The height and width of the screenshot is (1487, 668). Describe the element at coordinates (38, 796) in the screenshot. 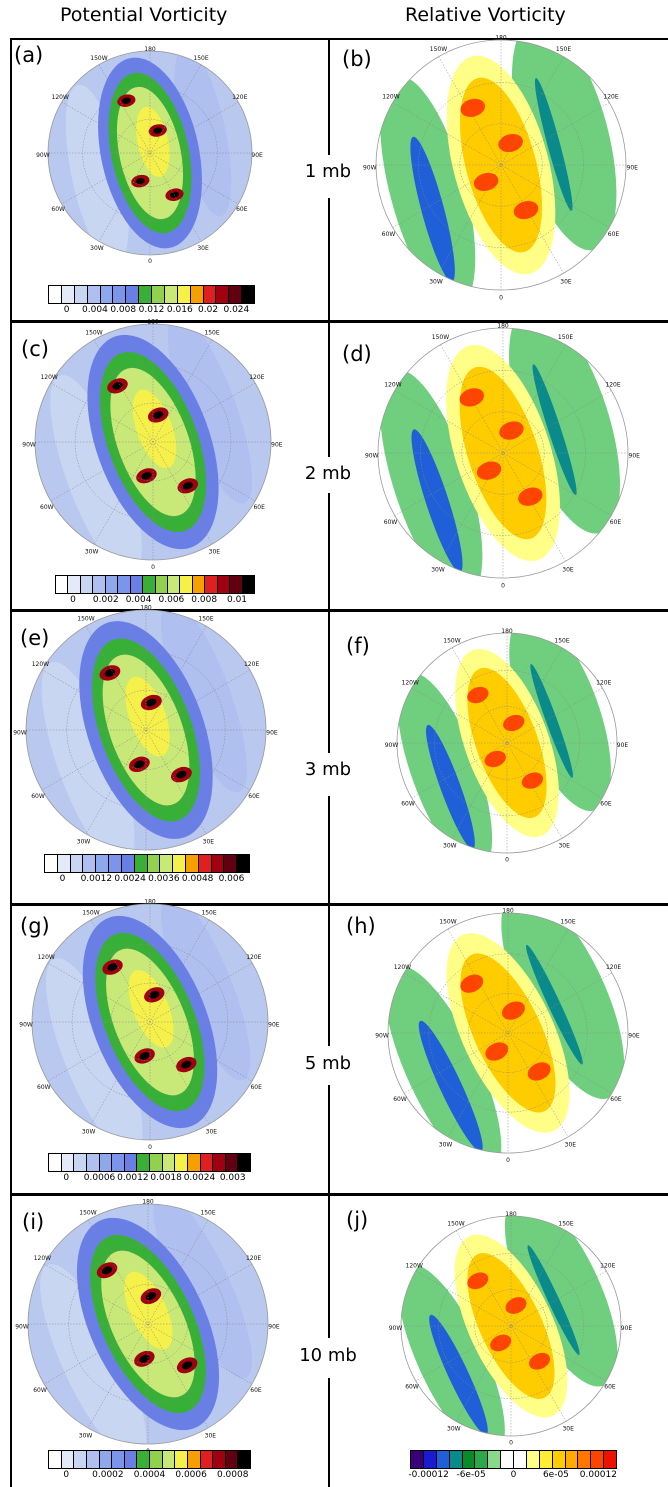

I see `longitude-label: 60W` at that location.